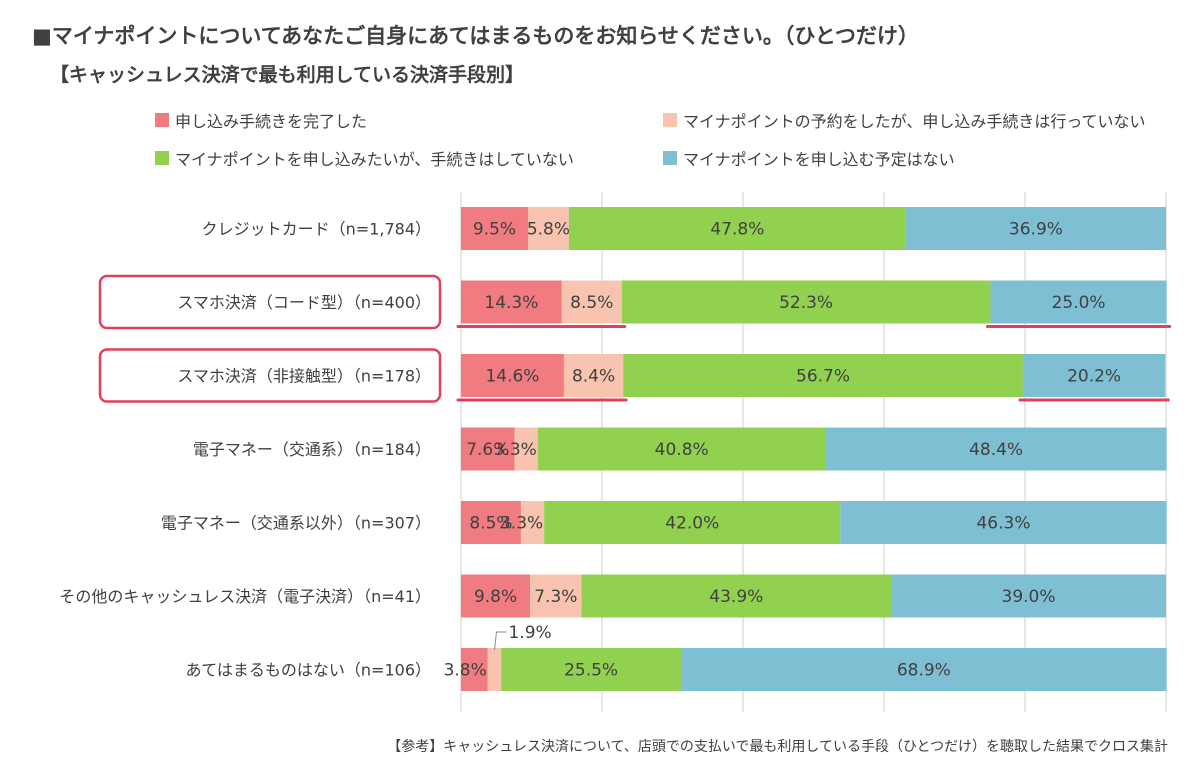 Image resolution: width=1200 pixels, height=764 pixels. I want to click on legend-item-applied: 申し込み手続きを完了した, so click(261, 120).